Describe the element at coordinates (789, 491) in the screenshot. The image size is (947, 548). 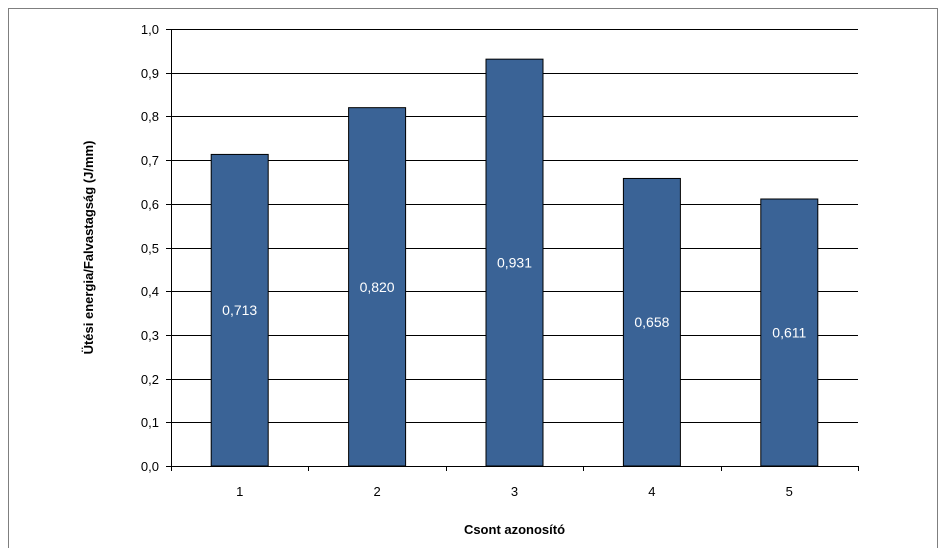
I see `x-tick-label: 5` at that location.